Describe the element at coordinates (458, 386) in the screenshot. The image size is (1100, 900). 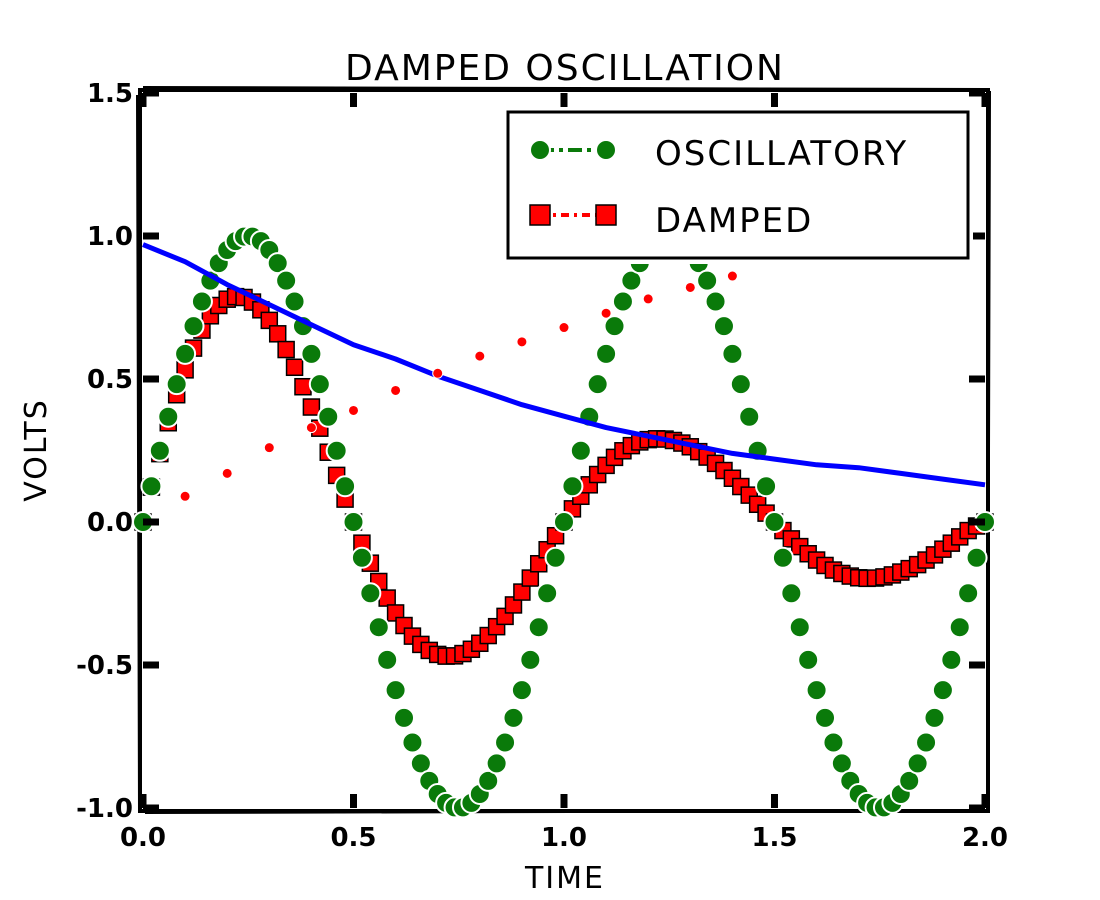
I see `series-red-dots` at that location.